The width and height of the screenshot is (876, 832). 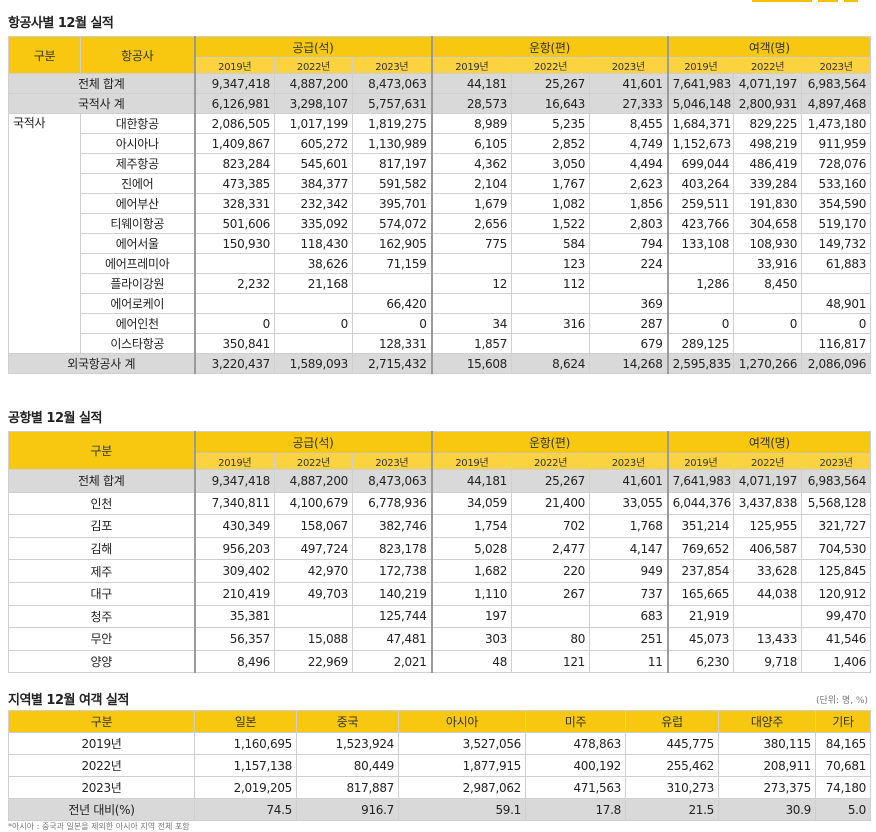 I want to click on value-cell: 4,100,679, so click(x=313, y=503).